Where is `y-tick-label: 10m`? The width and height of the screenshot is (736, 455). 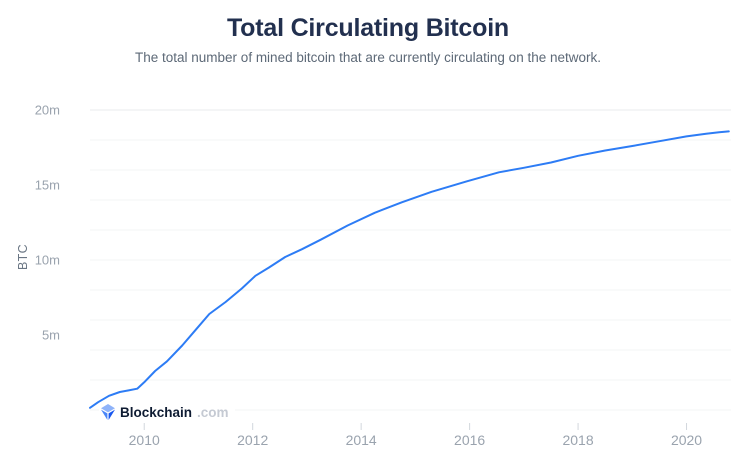
y-tick-label: 10m is located at coordinates (47, 260).